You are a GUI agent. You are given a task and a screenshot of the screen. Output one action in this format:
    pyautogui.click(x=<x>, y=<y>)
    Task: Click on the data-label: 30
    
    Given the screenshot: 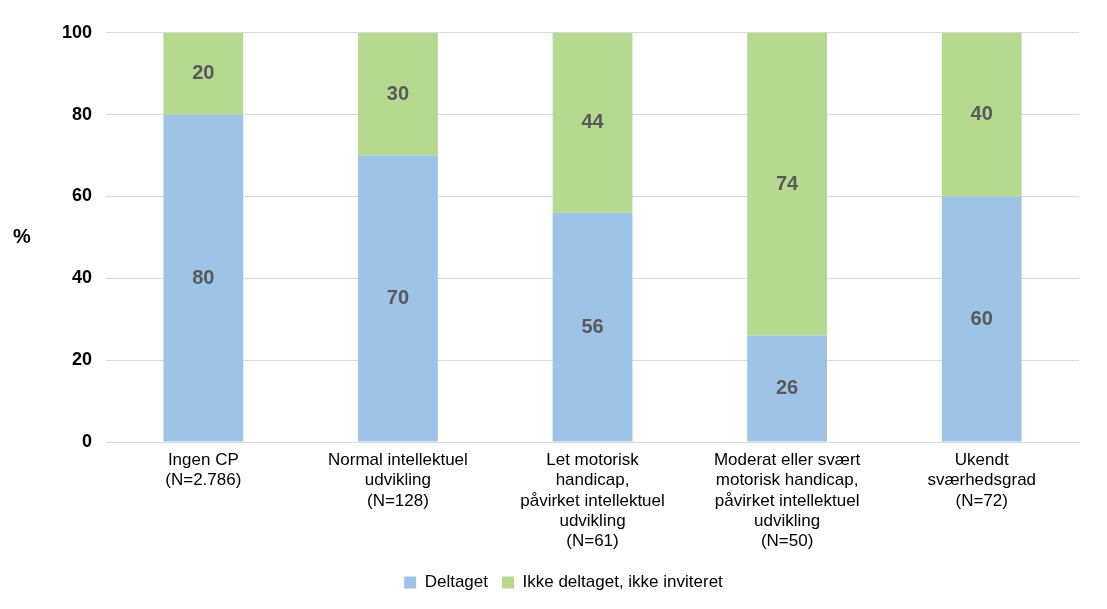 What is the action you would take?
    pyautogui.click(x=398, y=92)
    